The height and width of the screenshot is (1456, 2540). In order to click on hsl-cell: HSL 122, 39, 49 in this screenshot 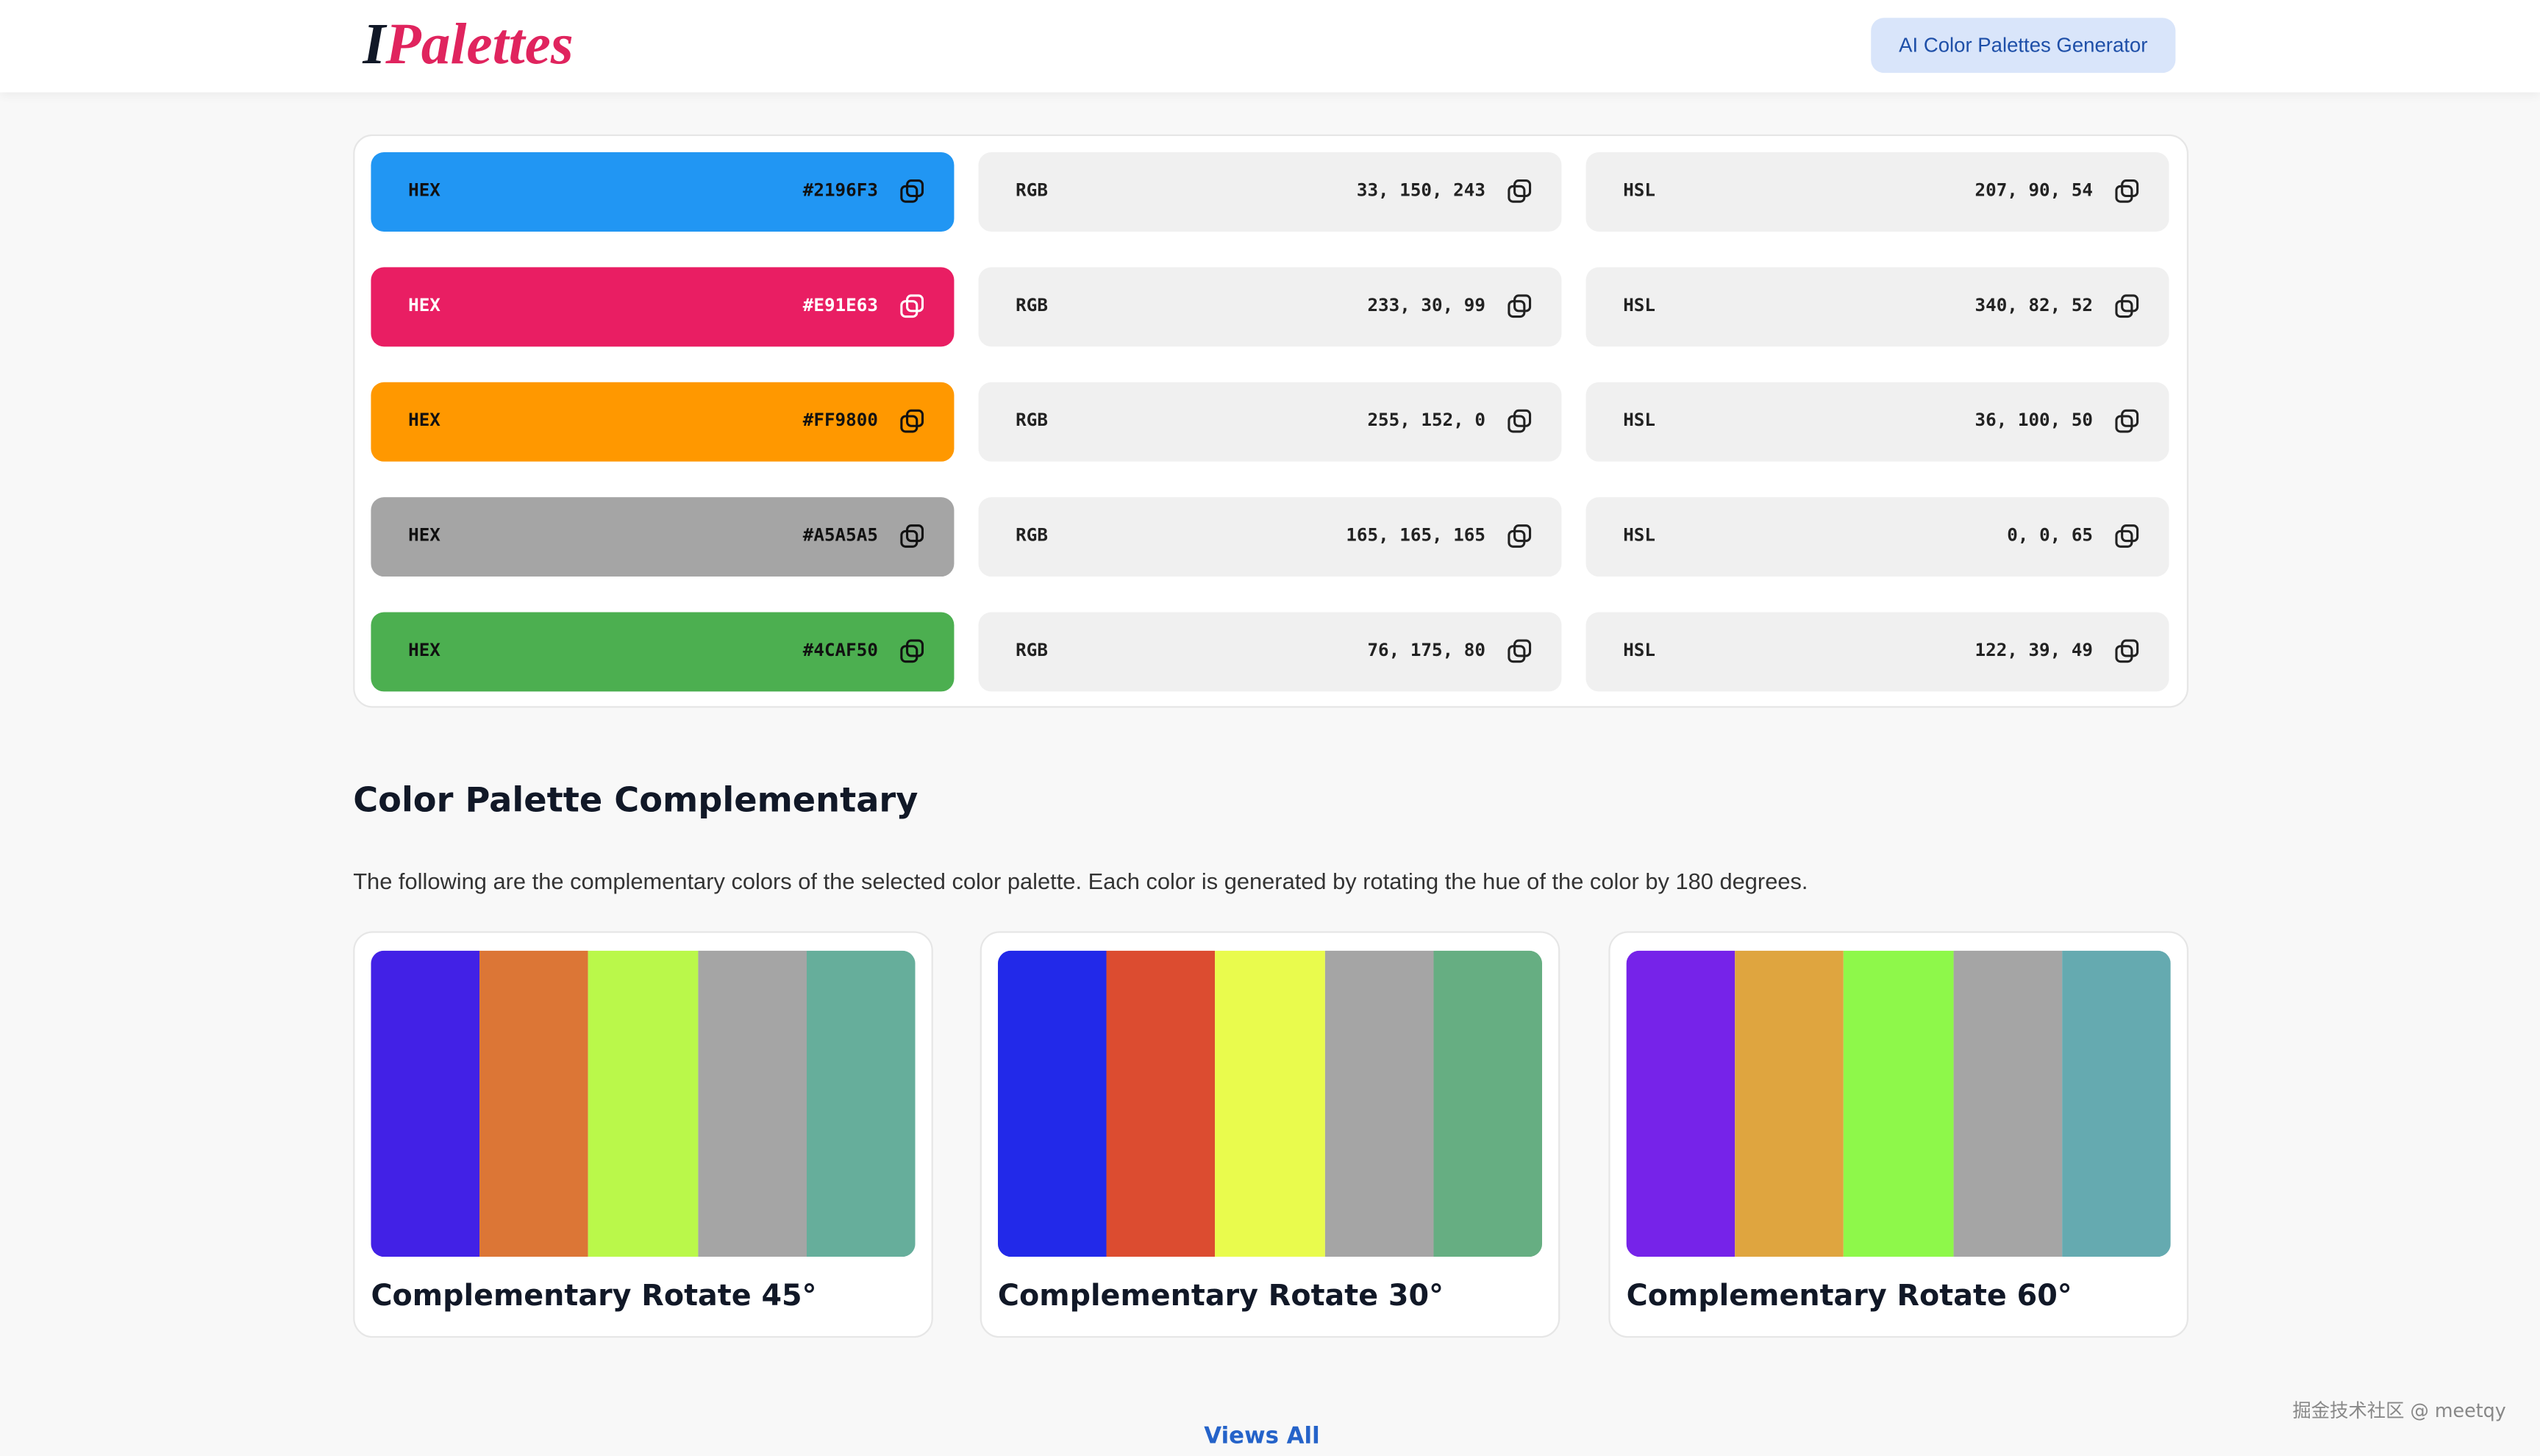, I will do `click(1877, 652)`.